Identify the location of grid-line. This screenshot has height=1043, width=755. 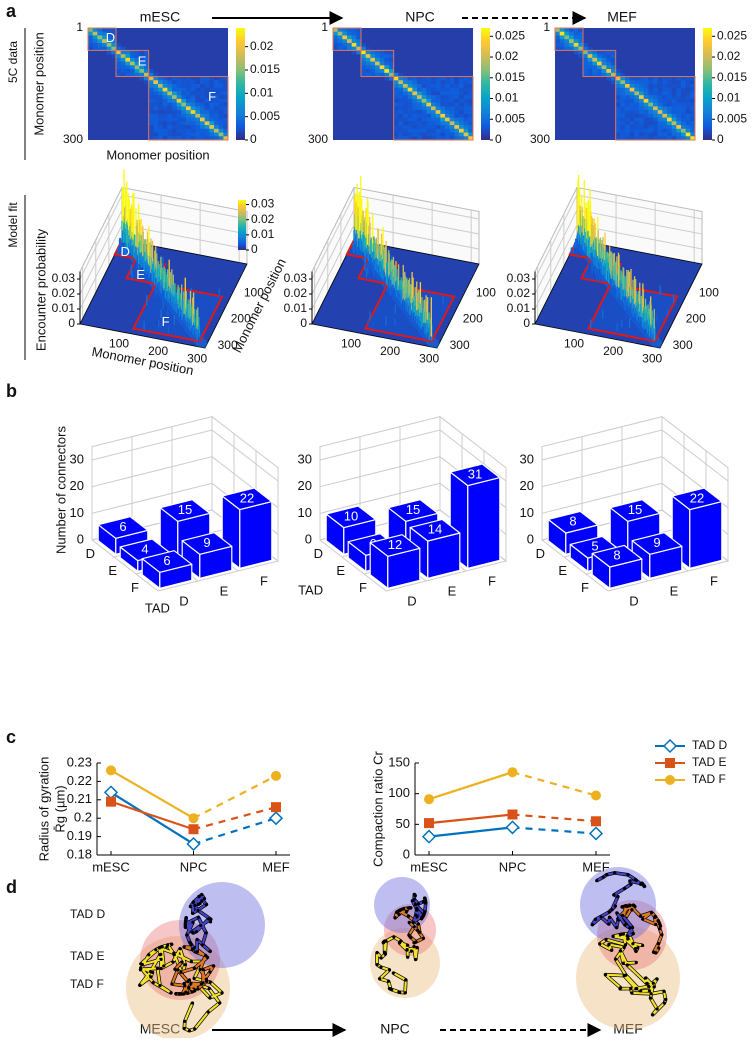
(635, 455).